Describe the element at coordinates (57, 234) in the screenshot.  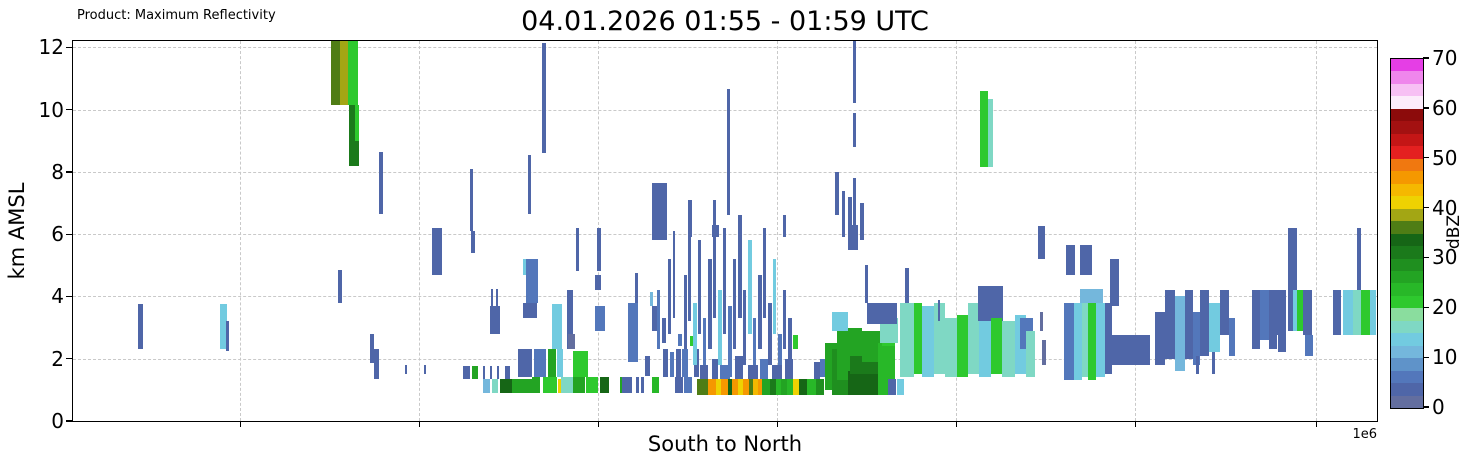
I see `y-tick-label: 6` at that location.